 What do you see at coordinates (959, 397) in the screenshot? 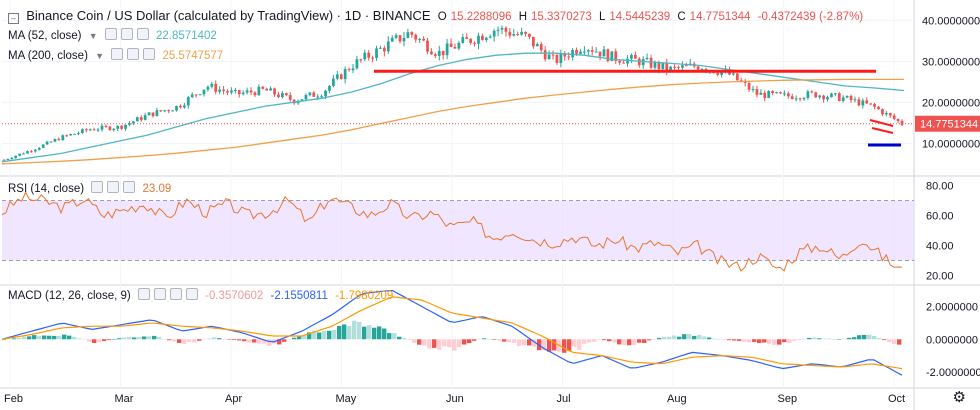
I see `gear-icon: ⚙` at bounding box center [959, 397].